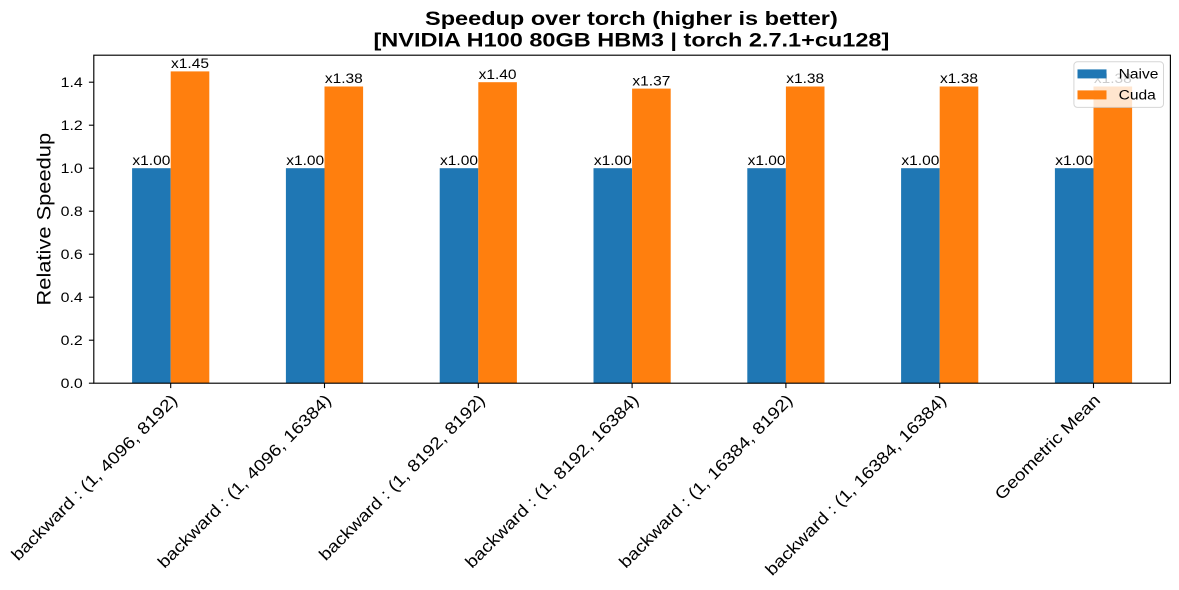 The height and width of the screenshot is (590, 1179). Describe the element at coordinates (72, 83) in the screenshot. I see `svg-text: 1.4` at that location.